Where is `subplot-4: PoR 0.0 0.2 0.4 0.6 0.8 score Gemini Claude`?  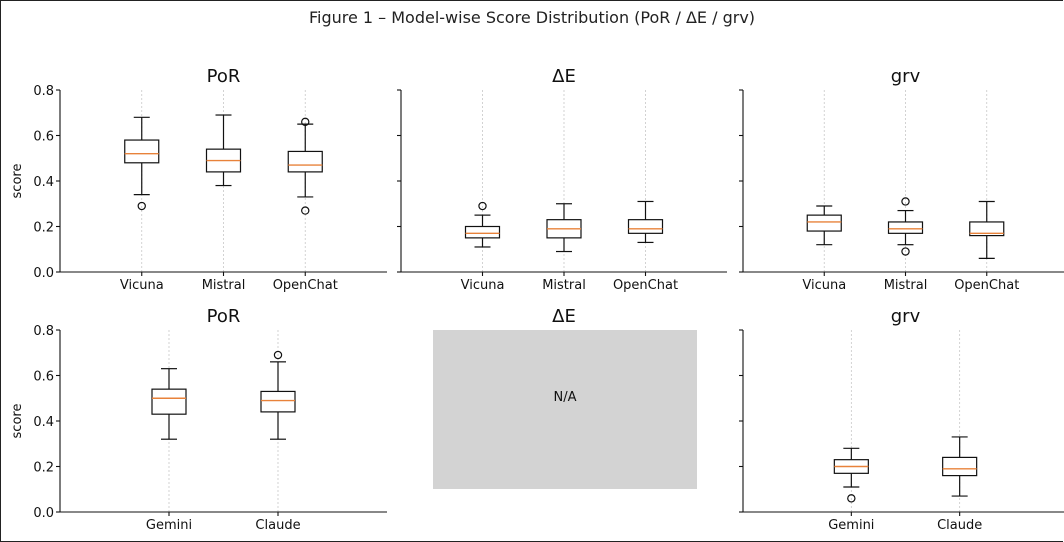
subplot-4: PoR 0.0 0.2 0.4 0.6 0.8 score Gemini Claude is located at coordinates (198, 419).